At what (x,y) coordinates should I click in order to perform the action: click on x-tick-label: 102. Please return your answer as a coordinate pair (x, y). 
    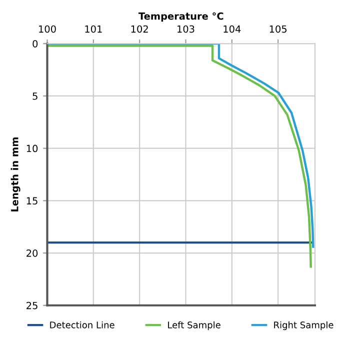
    Looking at the image, I should click on (139, 29).